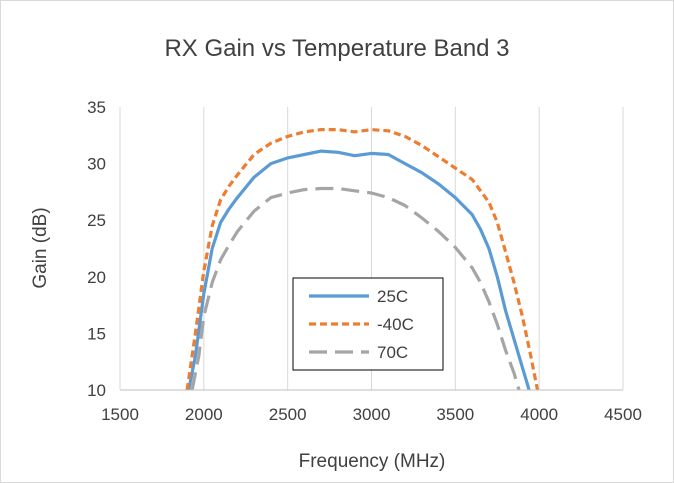 The width and height of the screenshot is (674, 483). I want to click on x-tick-label: 1500, so click(120, 414).